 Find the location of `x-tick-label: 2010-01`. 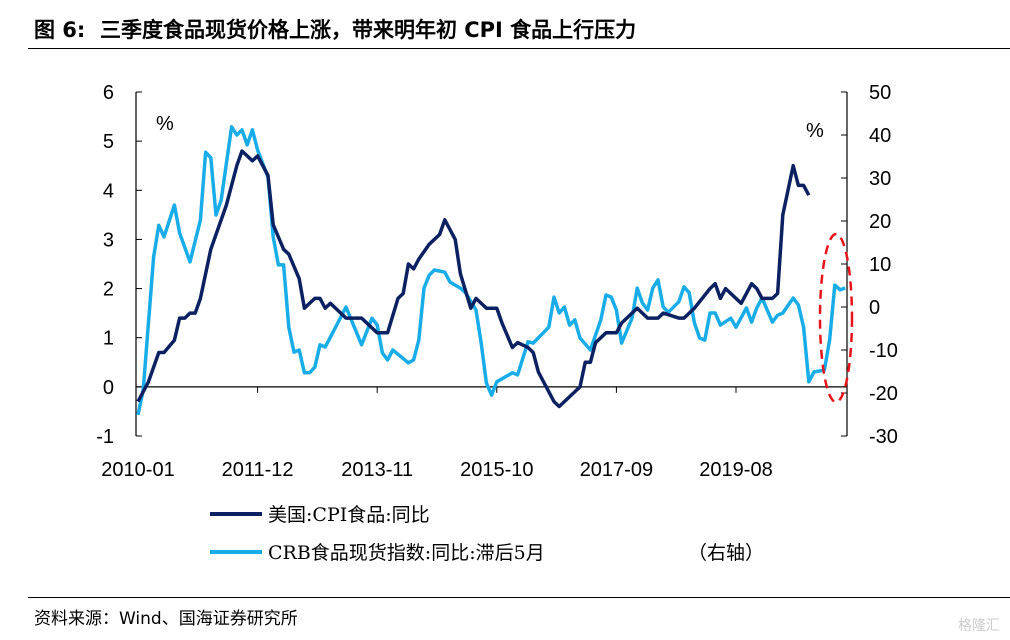

x-tick-label: 2010-01 is located at coordinates (137, 470).